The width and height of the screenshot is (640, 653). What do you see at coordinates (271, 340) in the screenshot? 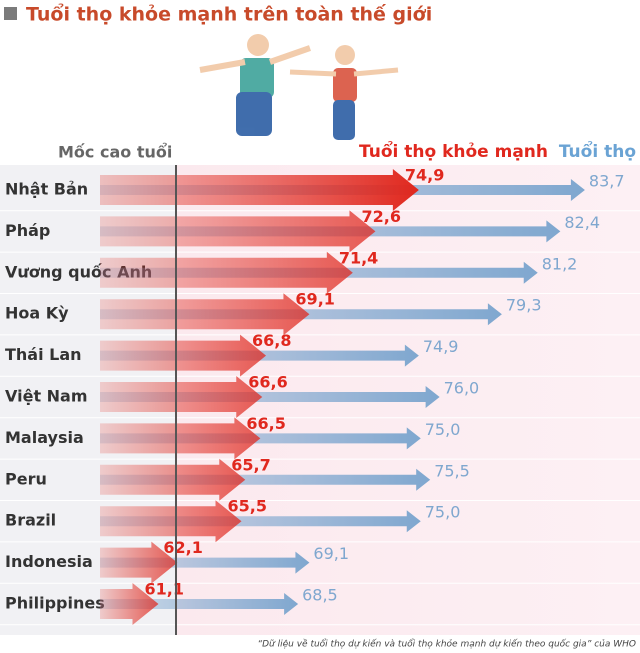
I see `healthy-value-label: 66,8` at bounding box center [271, 340].